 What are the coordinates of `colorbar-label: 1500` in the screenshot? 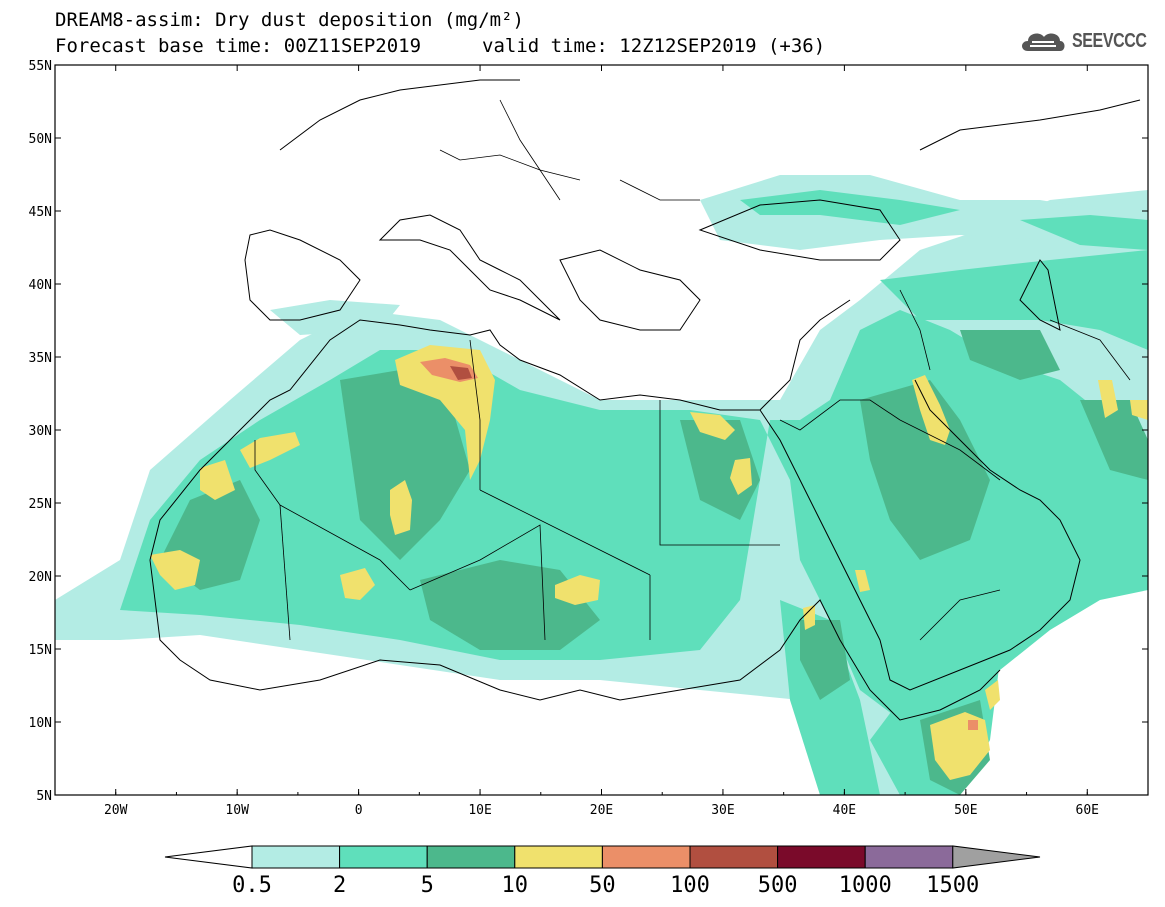 It's located at (952, 885).